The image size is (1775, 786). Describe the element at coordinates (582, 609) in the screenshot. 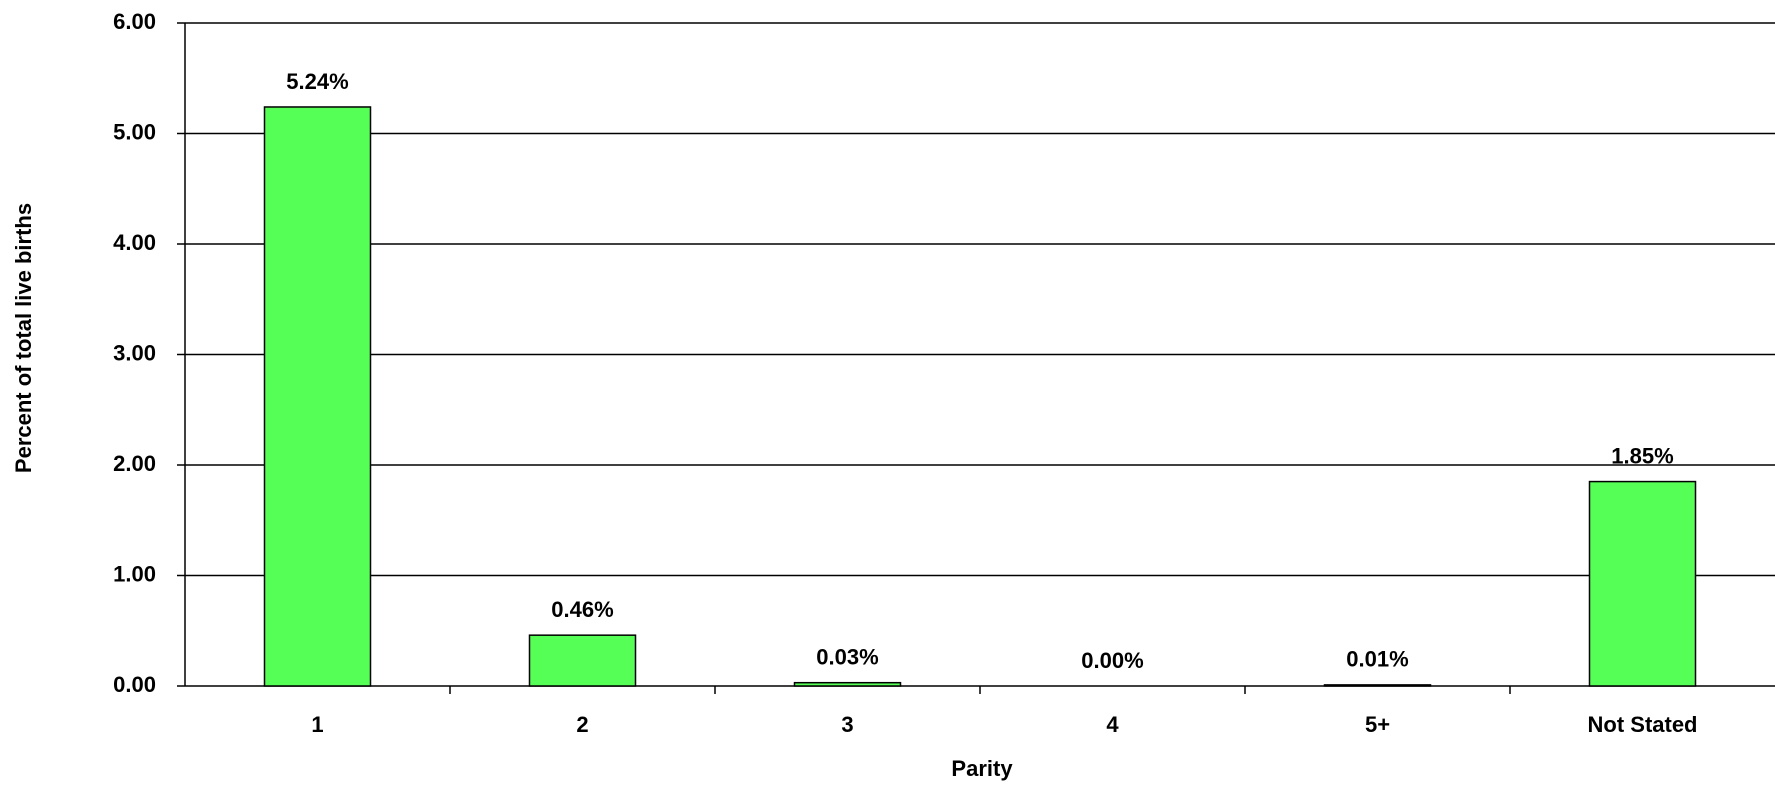

I see `value-label: 0.46%` at that location.